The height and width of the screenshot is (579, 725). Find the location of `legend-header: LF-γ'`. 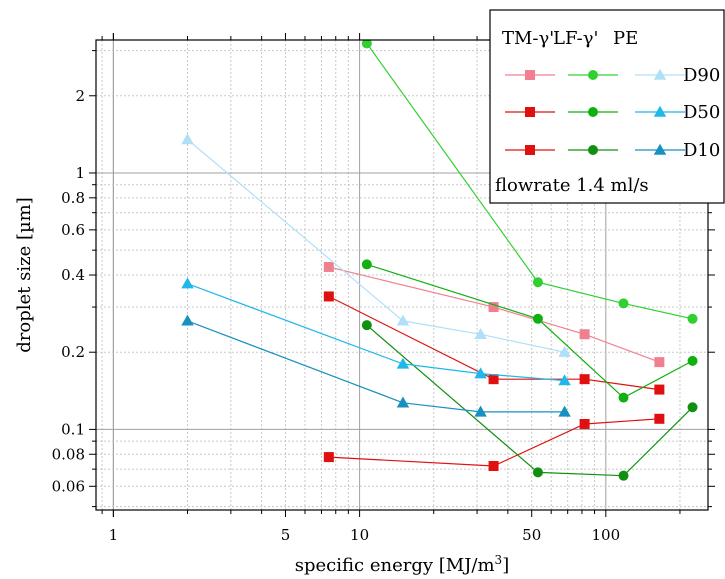

legend-header: LF-γ' is located at coordinates (575, 38).